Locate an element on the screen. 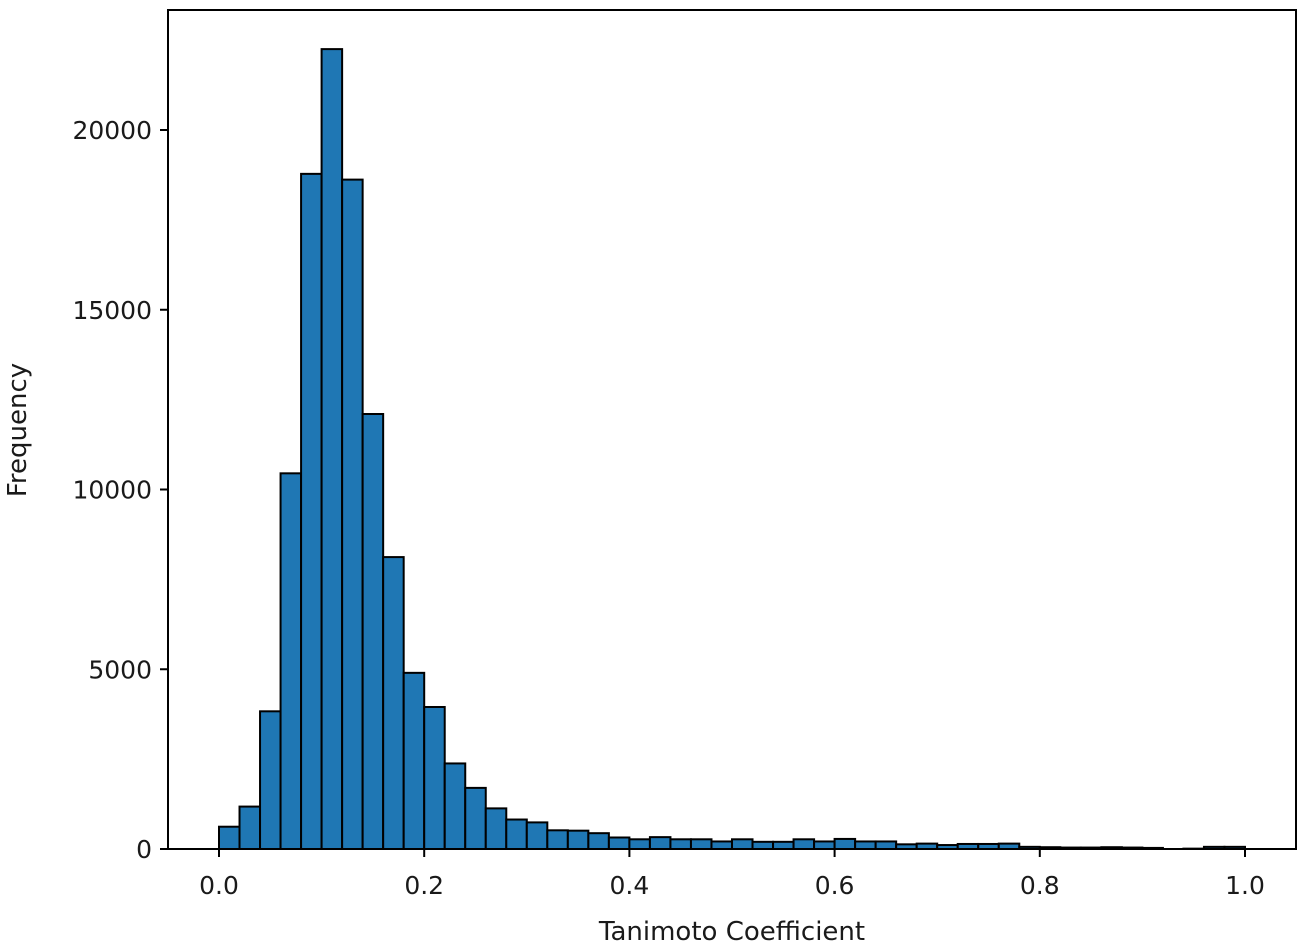 This screenshot has width=1309, height=949. y-tick-label: 15000 is located at coordinates (112, 310).